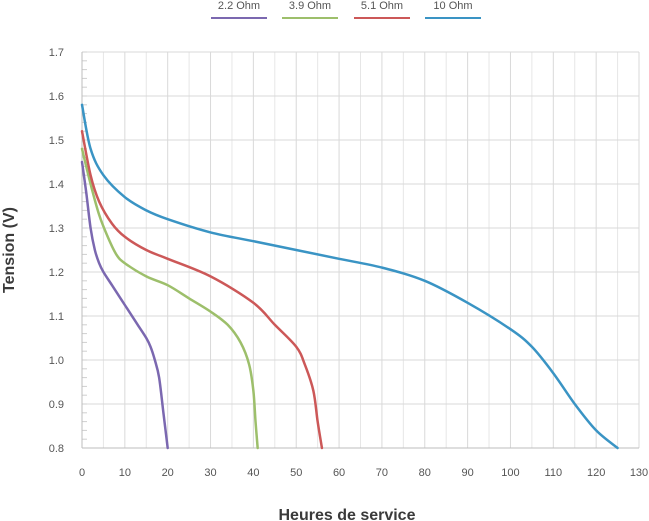  Describe the element at coordinates (346, 9) in the screenshot. I see `legend: 2.2 Ohm 3.9 Ohm 5.1 Ohm 10 Ohm` at that location.